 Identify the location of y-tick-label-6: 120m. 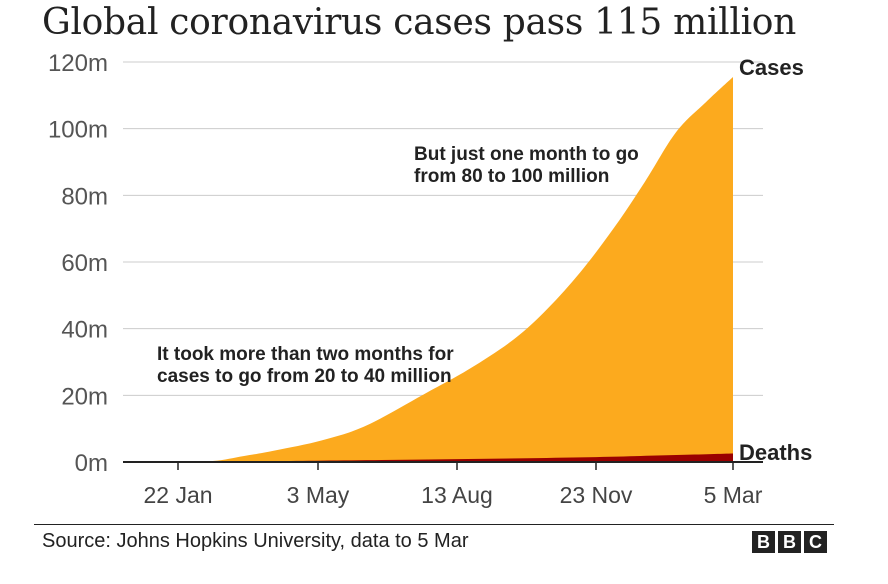
(78, 63).